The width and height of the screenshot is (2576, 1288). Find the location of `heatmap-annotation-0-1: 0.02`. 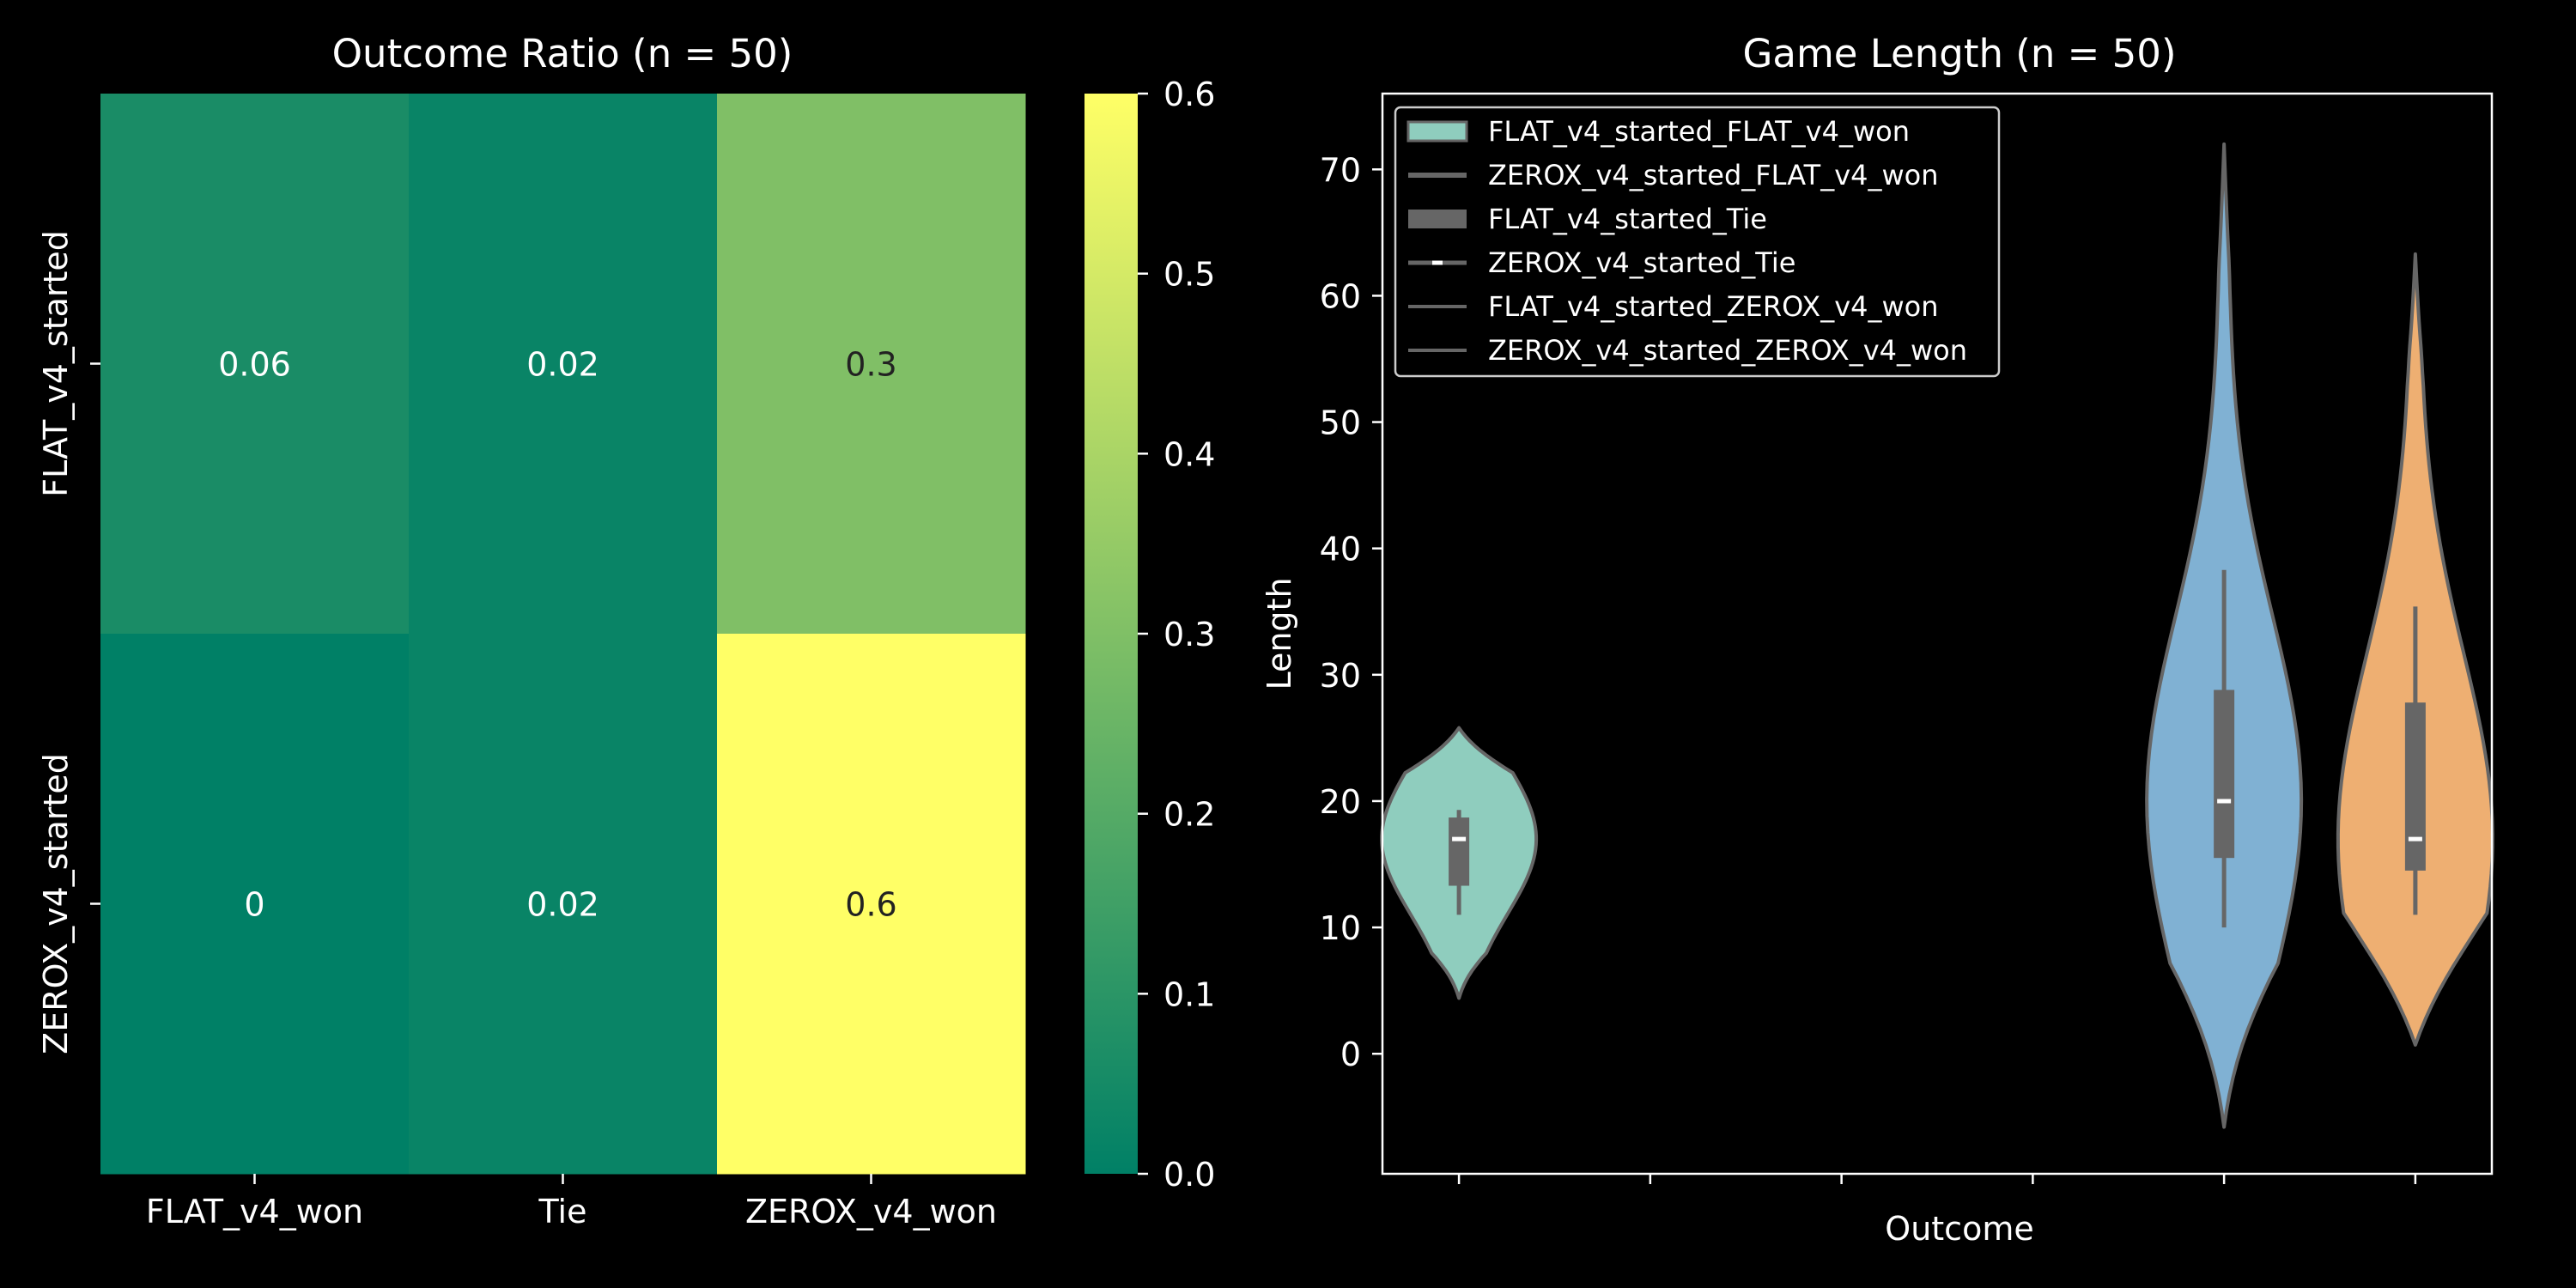

heatmap-annotation-0-1: 0.02 is located at coordinates (563, 365).